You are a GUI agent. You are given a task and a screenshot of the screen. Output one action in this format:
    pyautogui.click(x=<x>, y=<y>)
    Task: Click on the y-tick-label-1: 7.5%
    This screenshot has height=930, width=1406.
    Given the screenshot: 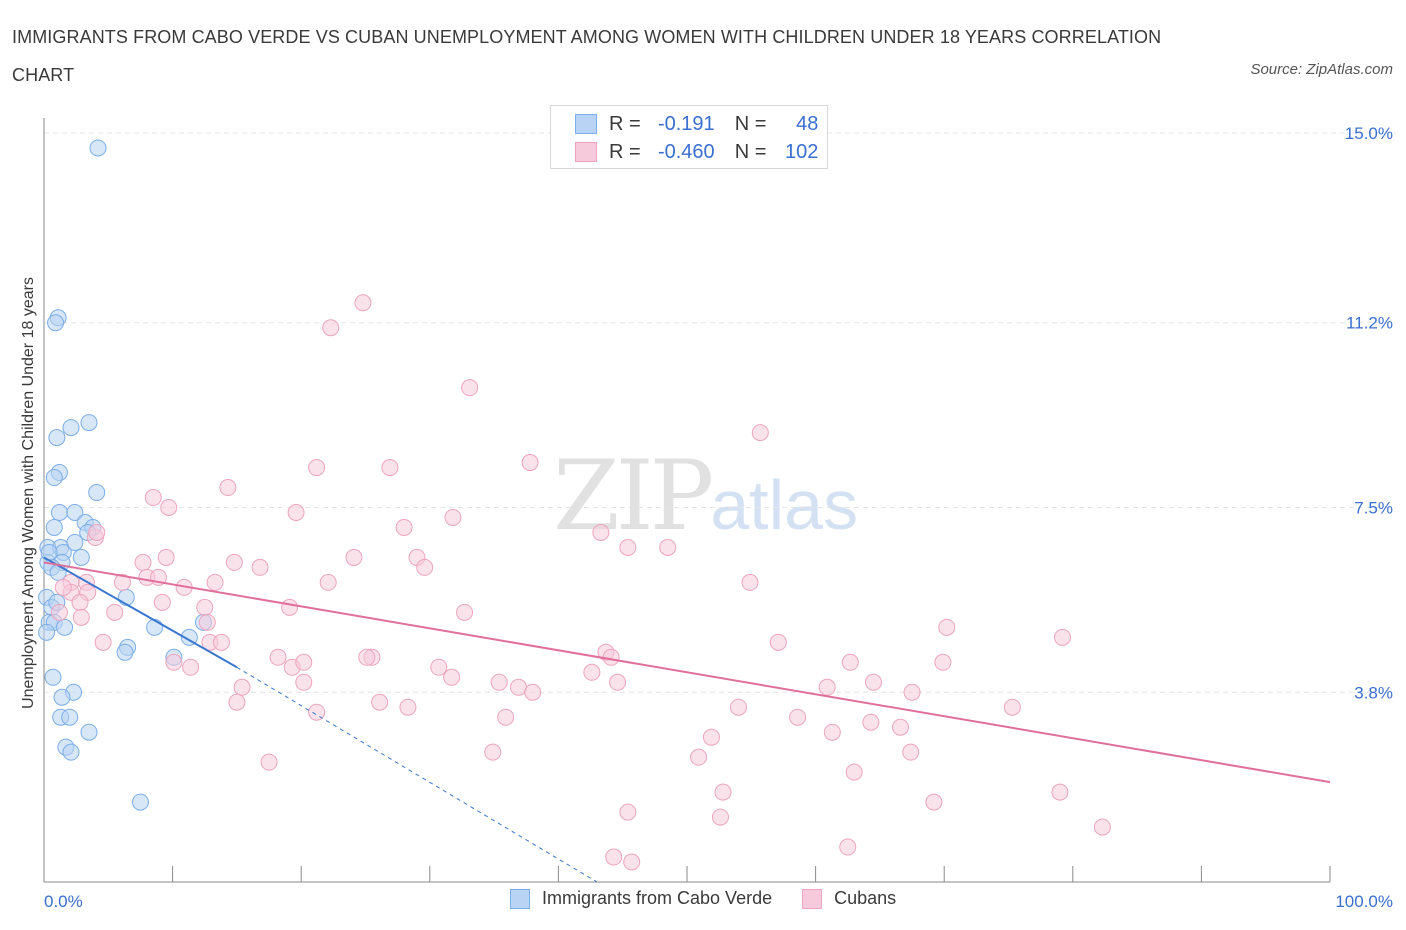 What is the action you would take?
    pyautogui.click(x=1373, y=508)
    